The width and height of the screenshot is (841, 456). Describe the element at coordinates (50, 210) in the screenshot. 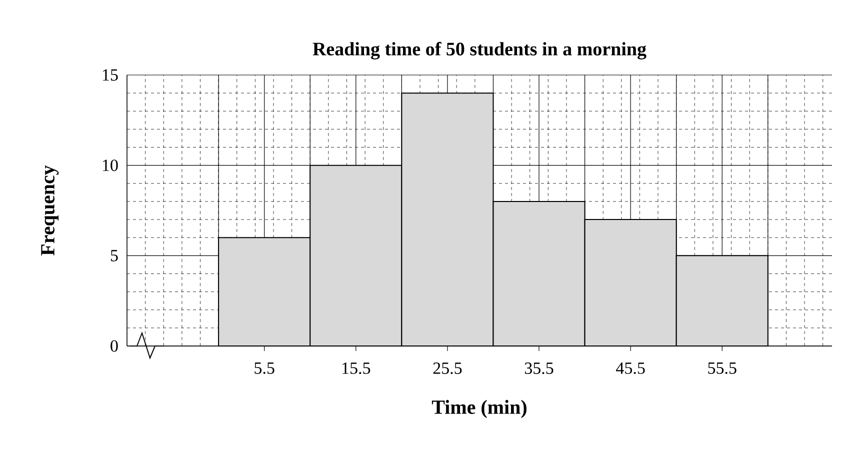

I see `y-axis-title: Frequency` at that location.